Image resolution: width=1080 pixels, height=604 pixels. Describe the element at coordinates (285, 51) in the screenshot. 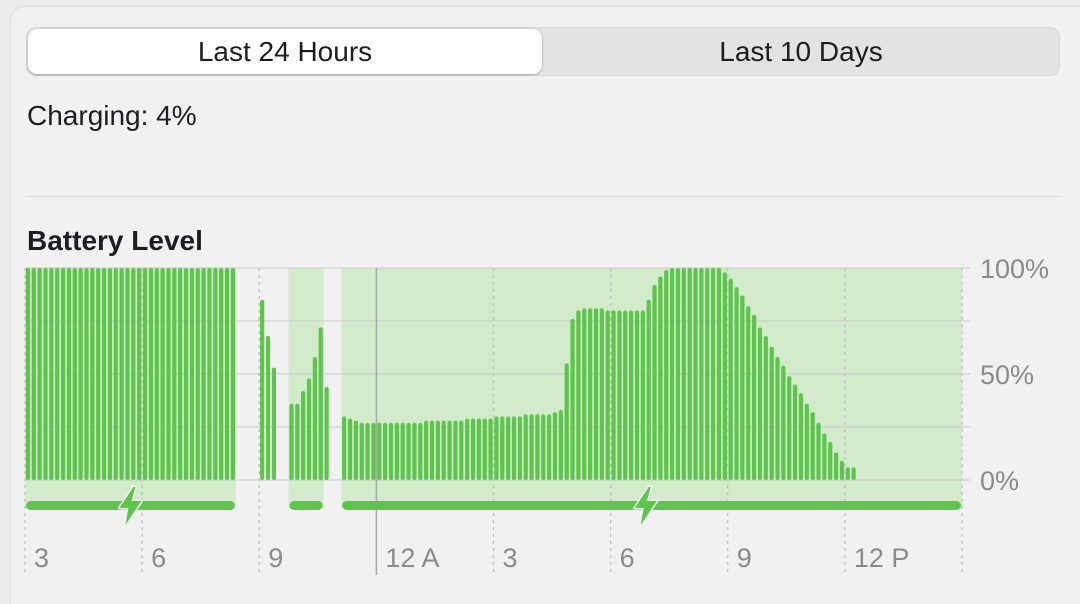

I see `tab-last-24-hours: Last 24 Hours` at that location.